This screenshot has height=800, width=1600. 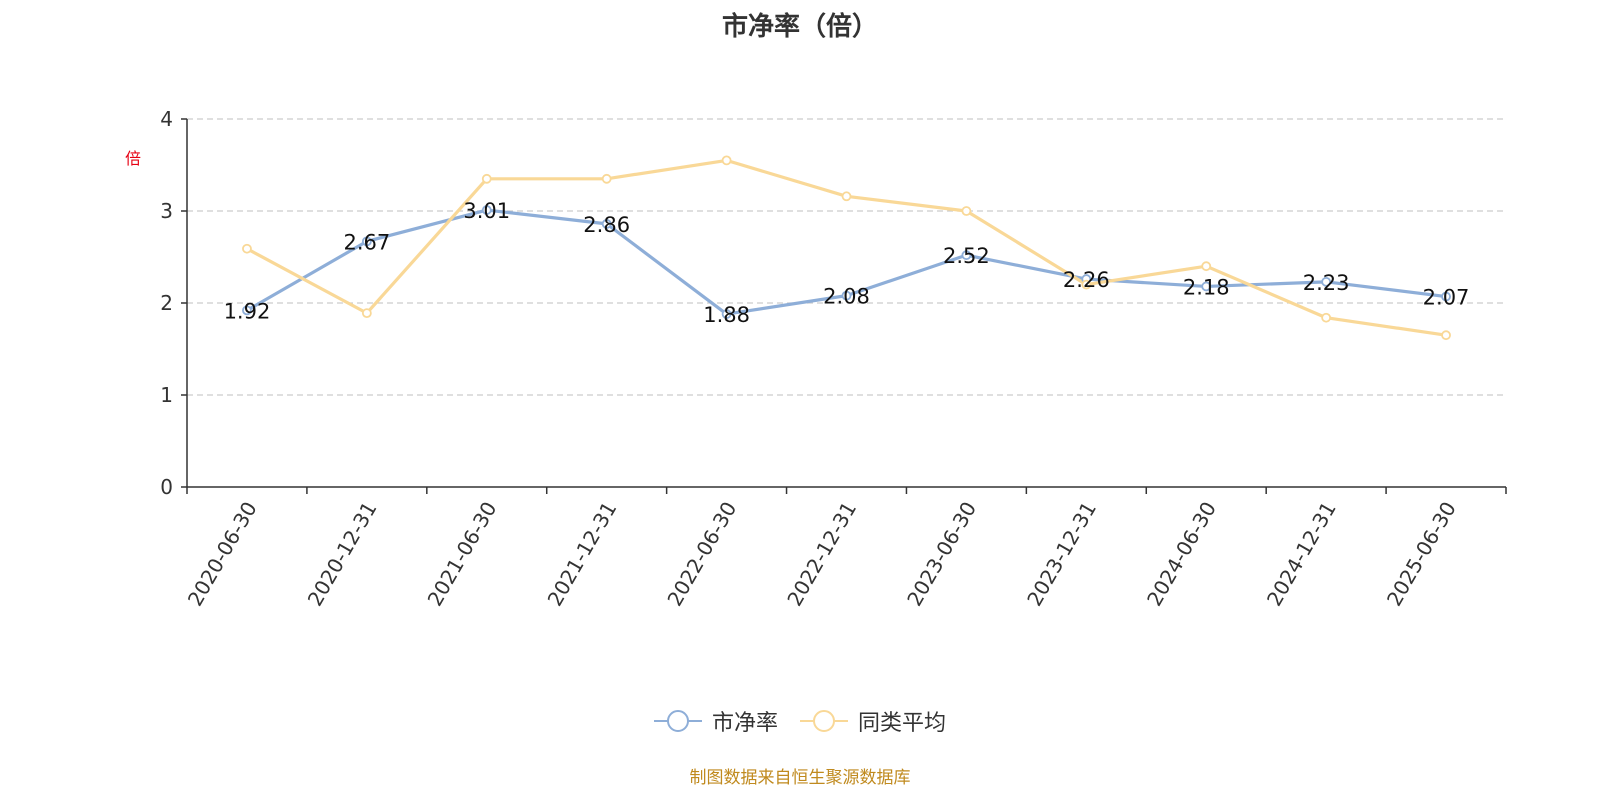 What do you see at coordinates (166, 119) in the screenshot?
I see `y-tick-label: 4` at bounding box center [166, 119].